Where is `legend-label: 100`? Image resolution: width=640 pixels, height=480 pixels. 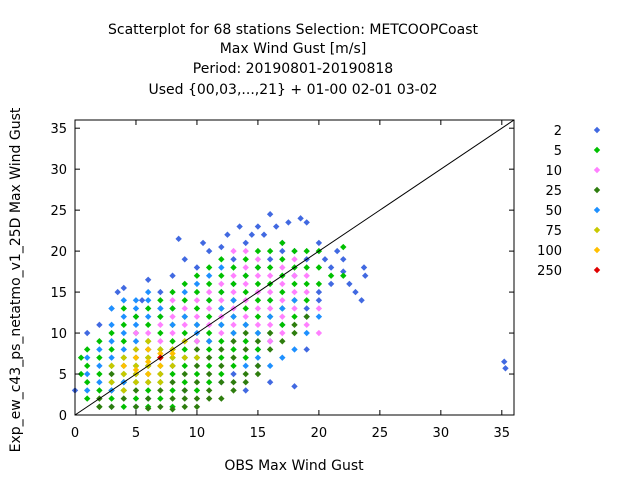
legend-label: 100 is located at coordinates (549, 251).